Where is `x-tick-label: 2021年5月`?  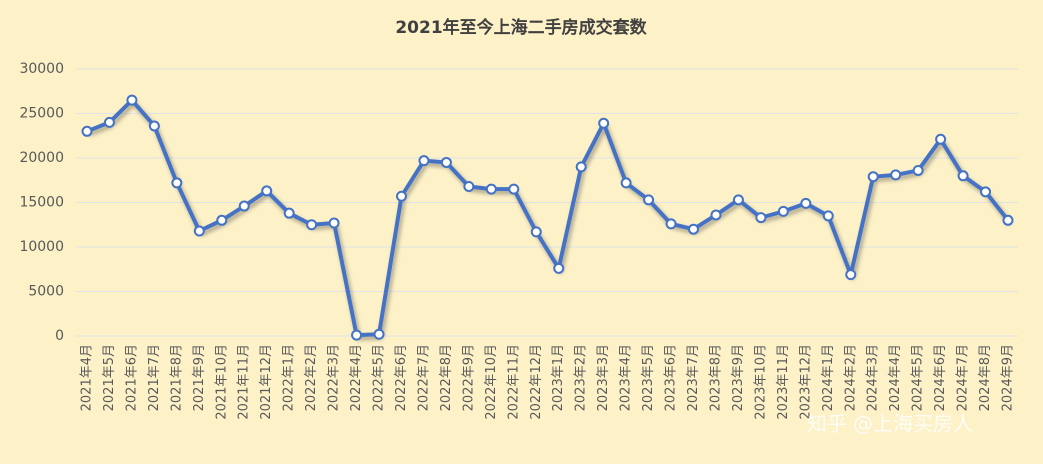
x-tick-label: 2021年5月 is located at coordinates (109, 377).